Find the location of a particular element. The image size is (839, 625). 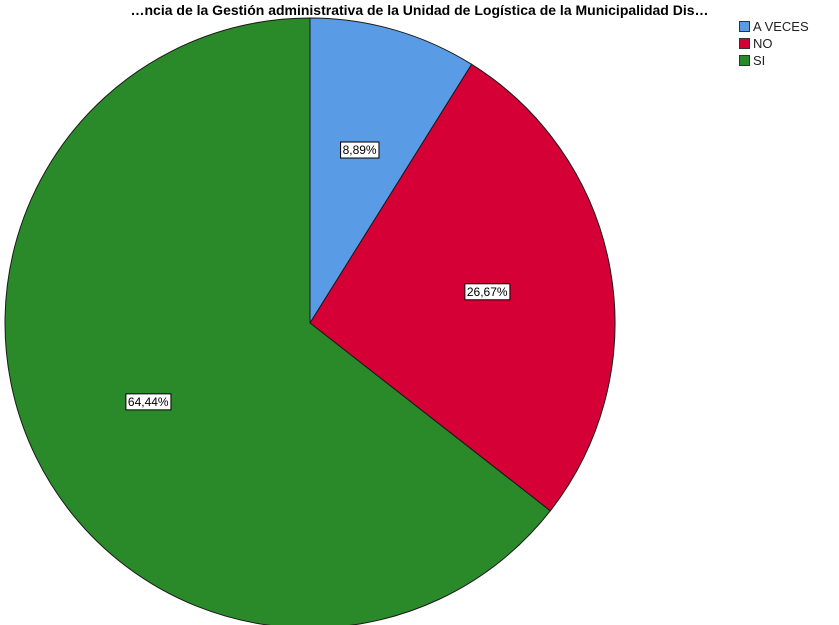

slice-label-text-a-veces: 8,89% is located at coordinates (360, 150).